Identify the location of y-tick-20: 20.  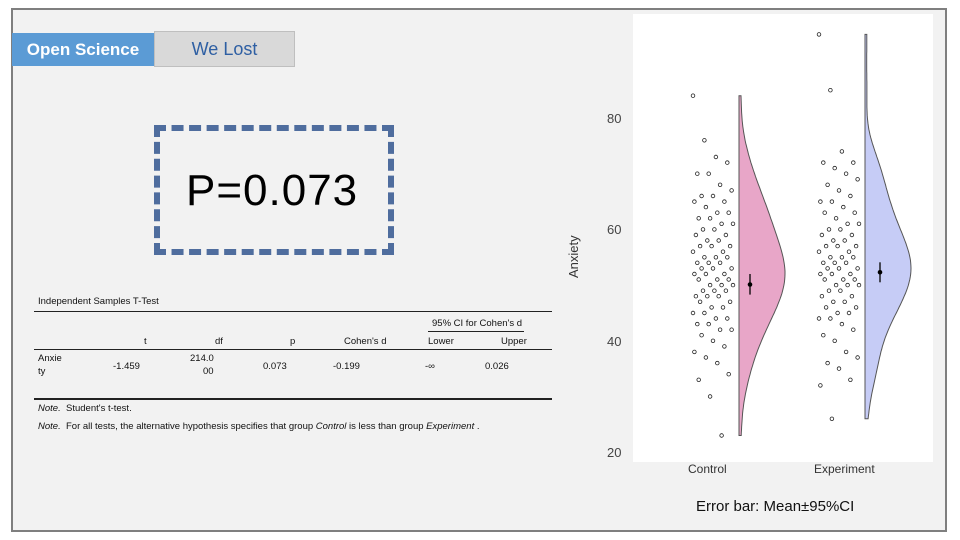
(614, 452).